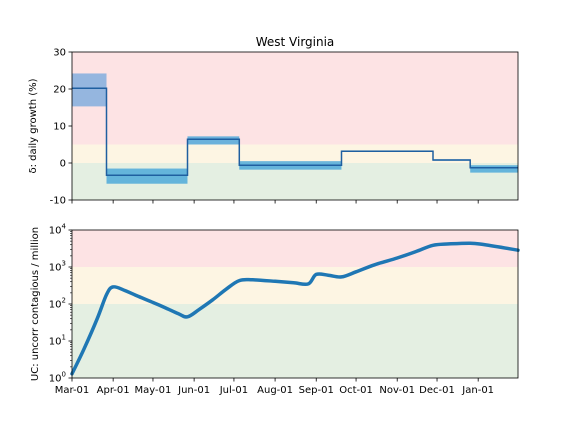 The image size is (576, 432). Describe the element at coordinates (113, 390) in the screenshot. I see `date-x-tick-label: Apr-01` at that location.